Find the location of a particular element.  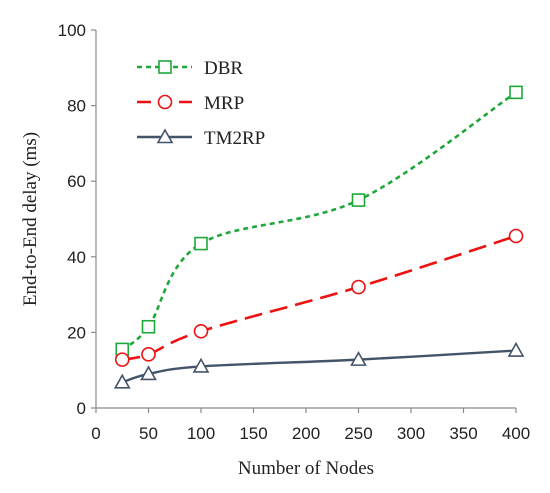

y-tick-label: 0 is located at coordinates (81, 408).